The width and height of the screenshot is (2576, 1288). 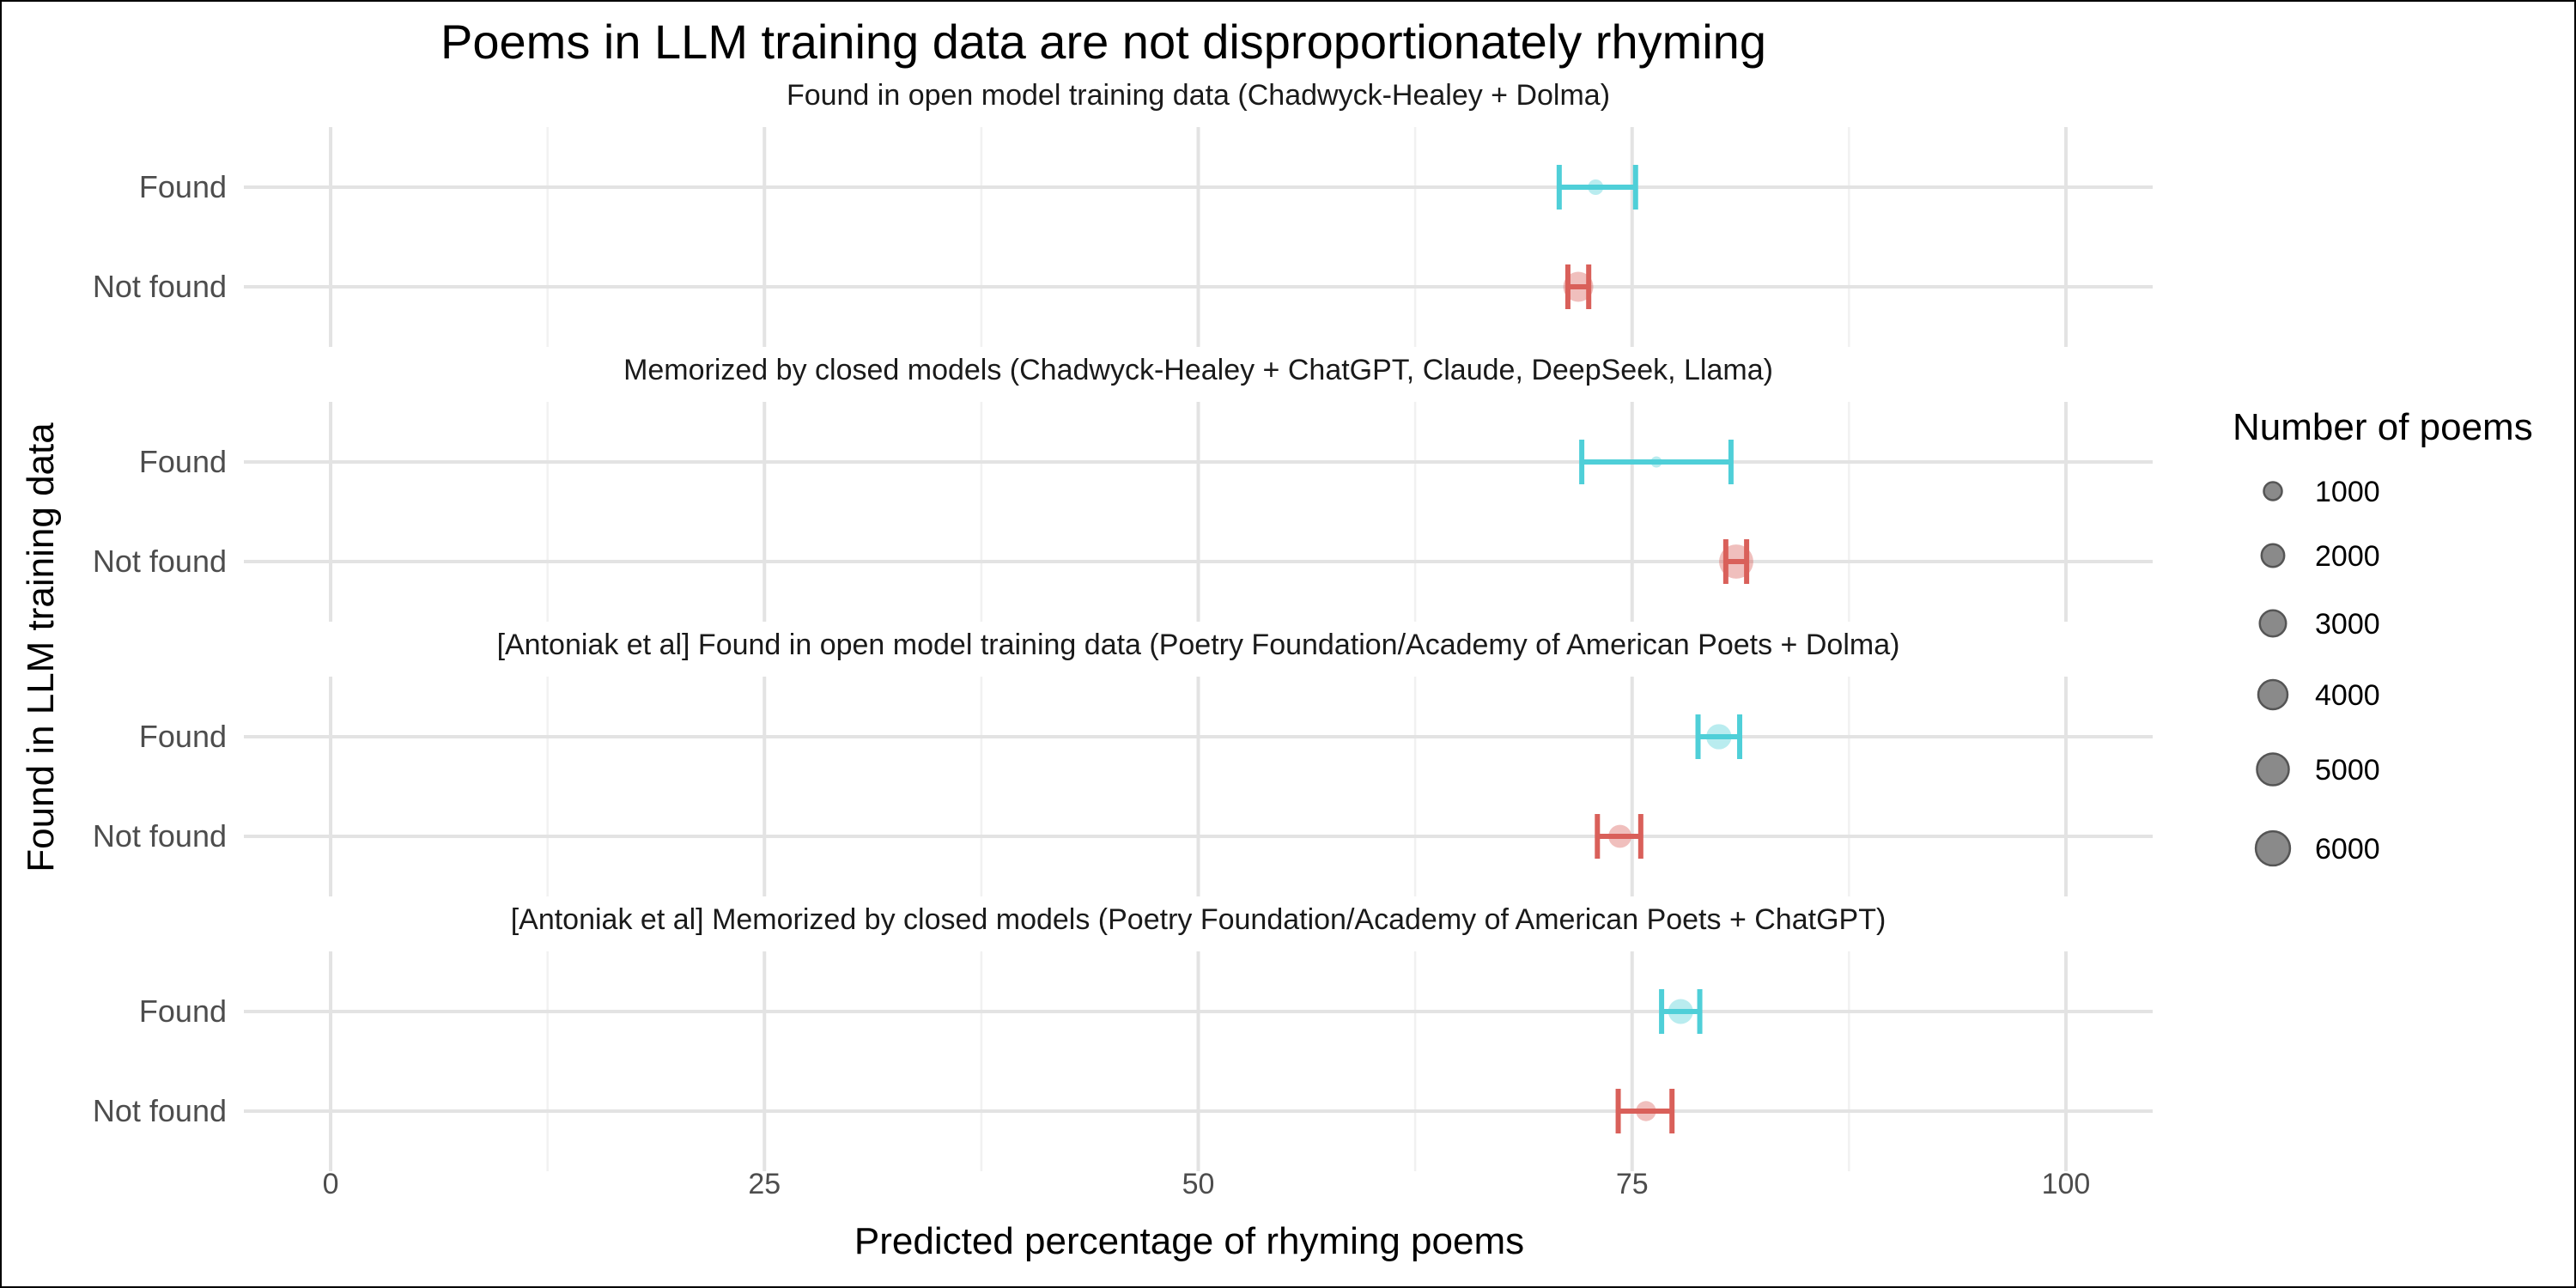 What do you see at coordinates (2383, 427) in the screenshot?
I see `legend-title: Number of poems` at bounding box center [2383, 427].